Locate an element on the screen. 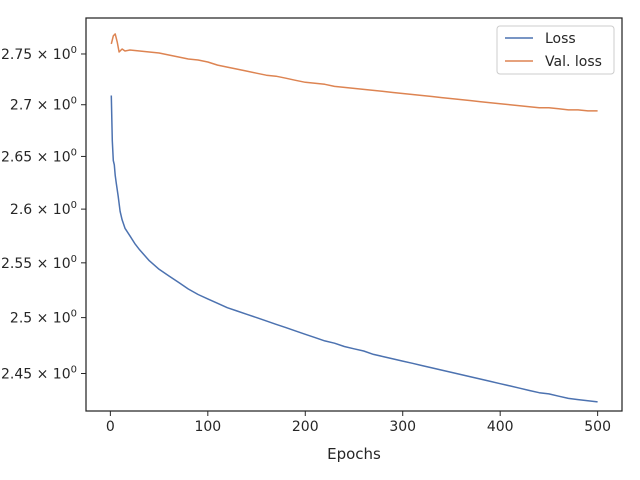 The width and height of the screenshot is (640, 480). x-axis: 0 100 200 300 400 500 is located at coordinates (358, 423).